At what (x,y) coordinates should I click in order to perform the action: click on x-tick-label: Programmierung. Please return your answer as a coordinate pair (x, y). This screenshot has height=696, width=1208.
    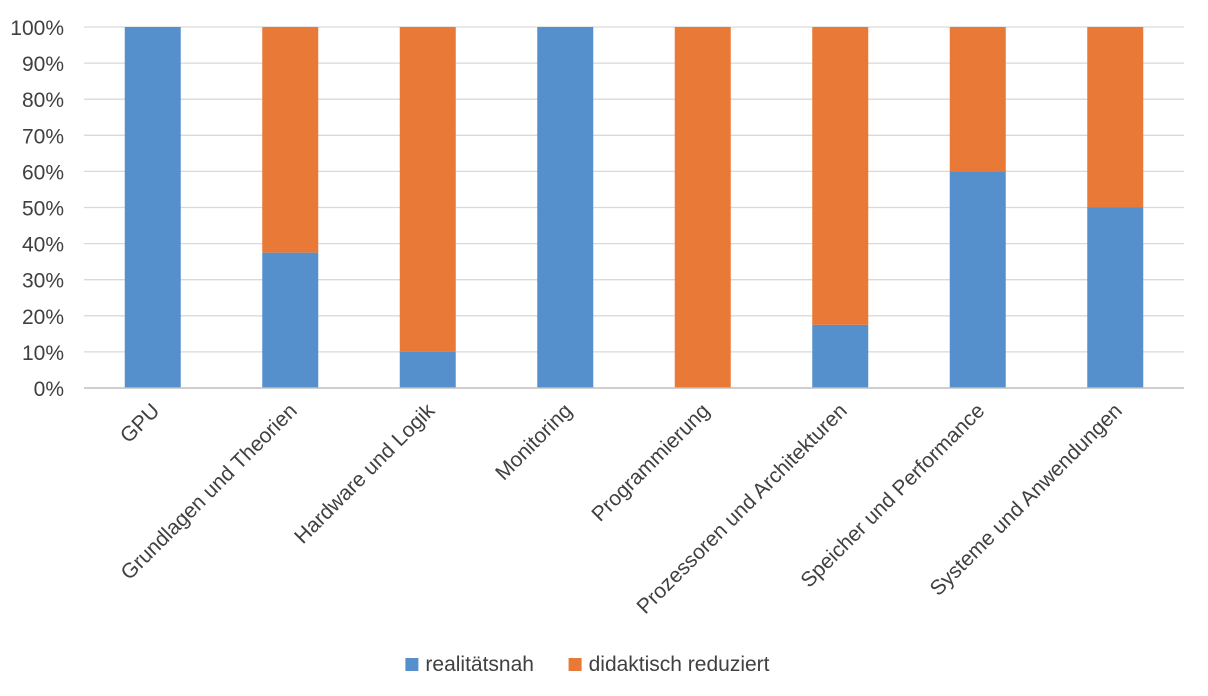
    Looking at the image, I should click on (650, 462).